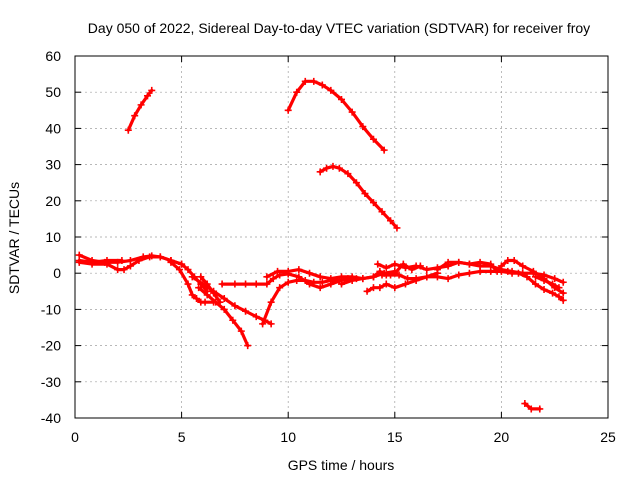  What do you see at coordinates (57, 273) in the screenshot?
I see `y-tick-label: 0` at bounding box center [57, 273].